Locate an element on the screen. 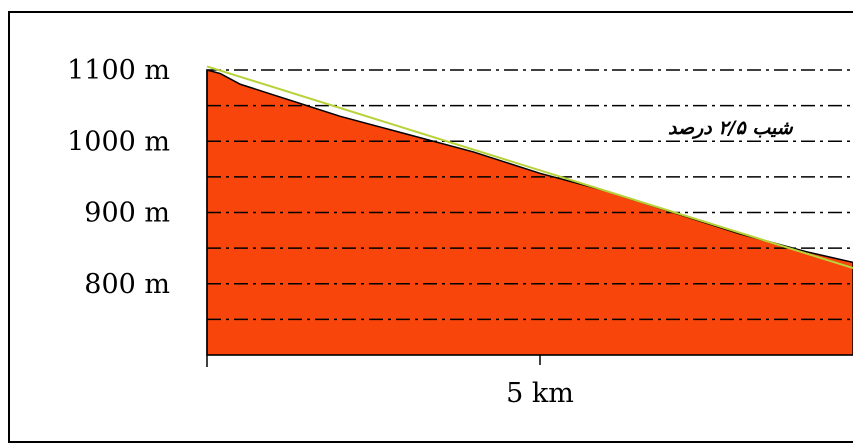  y-tick-label: 800 m is located at coordinates (127, 284).